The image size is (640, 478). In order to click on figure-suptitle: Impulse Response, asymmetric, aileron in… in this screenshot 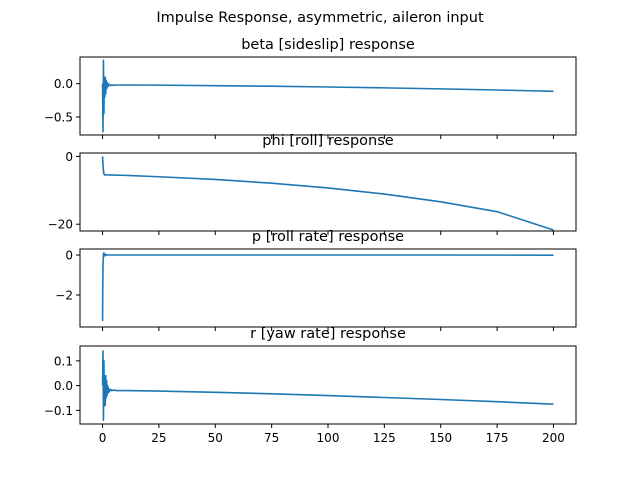, I will do `click(320, 18)`.